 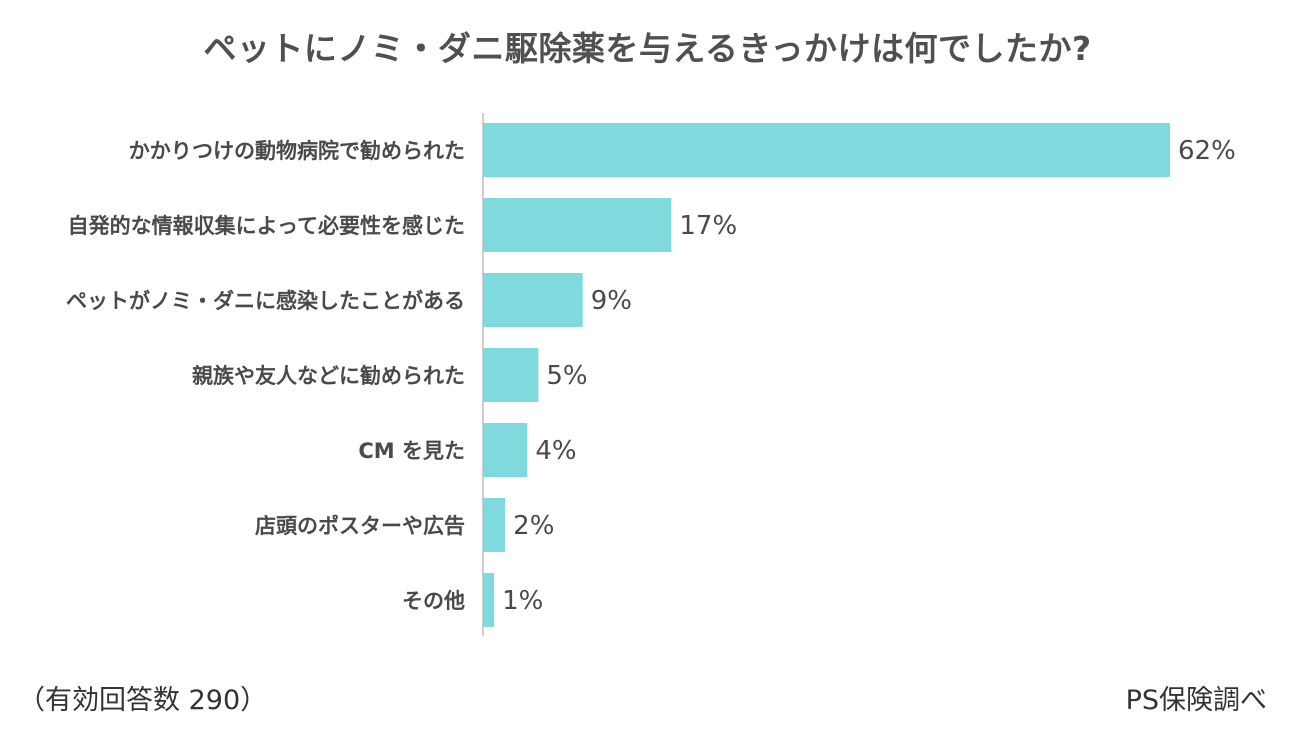 I want to click on category-label: ペットがノミ・ダニに感染したことがある, so click(x=265, y=301).